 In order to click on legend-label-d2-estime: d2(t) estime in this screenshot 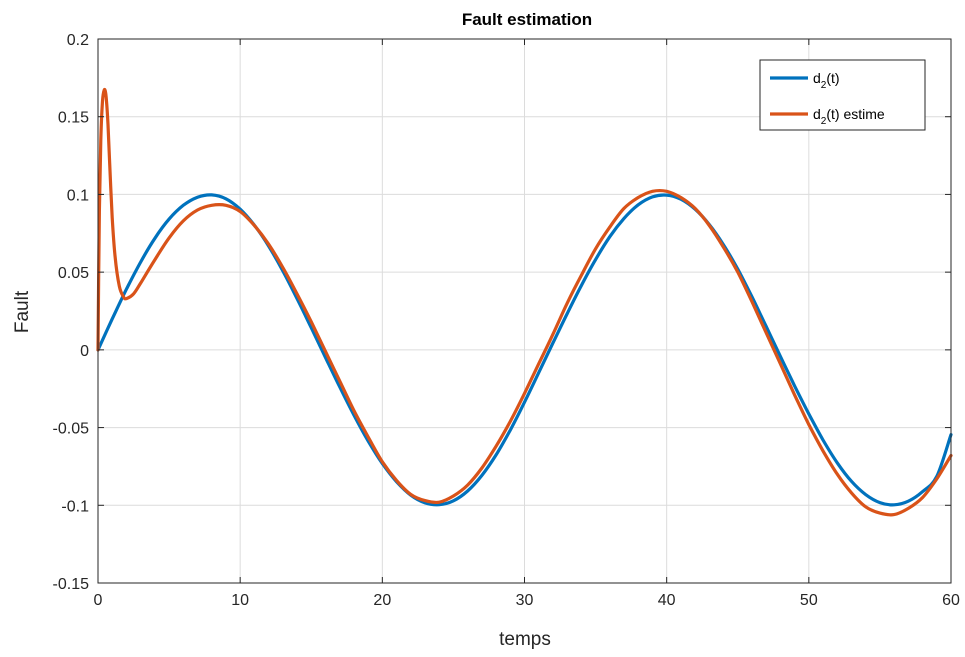, I will do `click(849, 116)`.